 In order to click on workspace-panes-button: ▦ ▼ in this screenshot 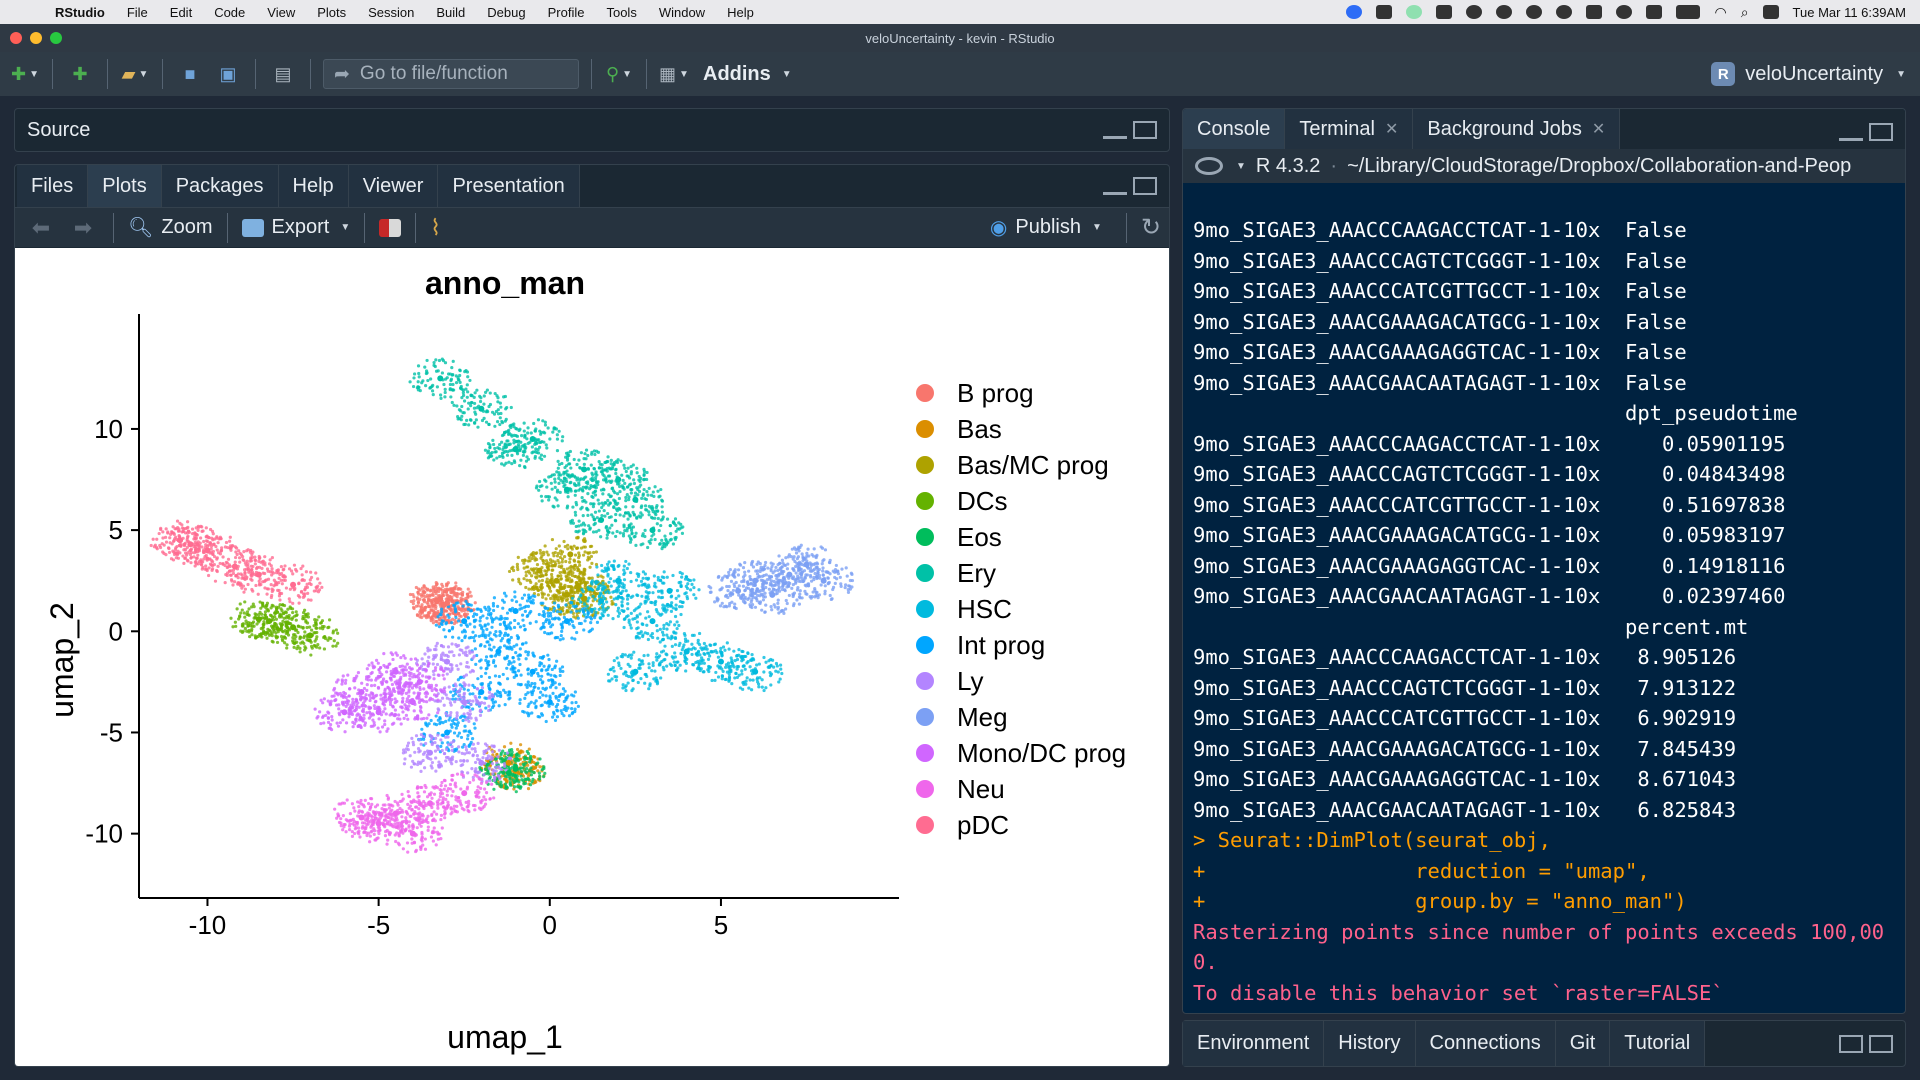, I will do `click(674, 74)`.